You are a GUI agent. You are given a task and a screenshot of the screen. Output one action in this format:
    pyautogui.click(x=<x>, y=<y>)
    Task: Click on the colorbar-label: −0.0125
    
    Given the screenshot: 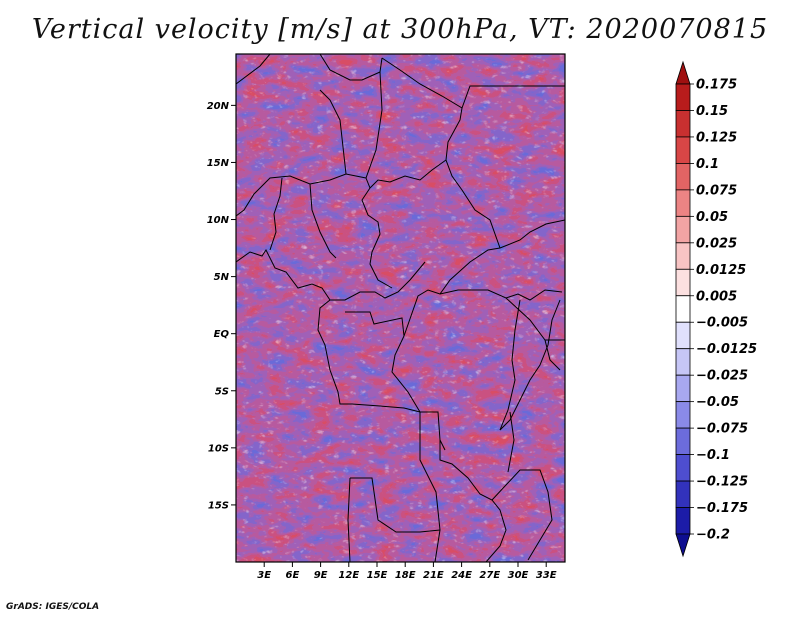 What is the action you would take?
    pyautogui.click(x=726, y=349)
    